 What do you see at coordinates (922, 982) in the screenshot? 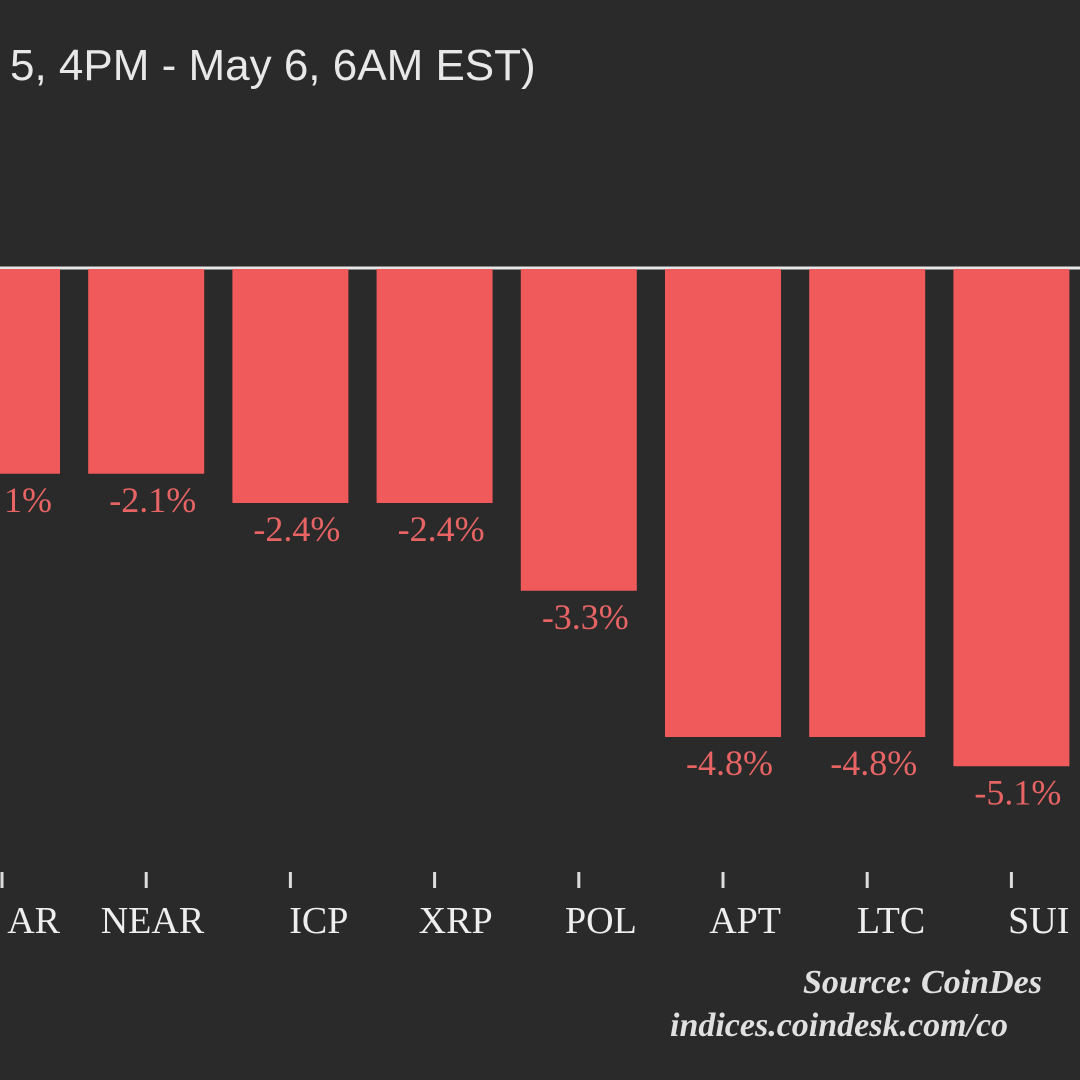
I see `source: Source: CoinDes` at bounding box center [922, 982].